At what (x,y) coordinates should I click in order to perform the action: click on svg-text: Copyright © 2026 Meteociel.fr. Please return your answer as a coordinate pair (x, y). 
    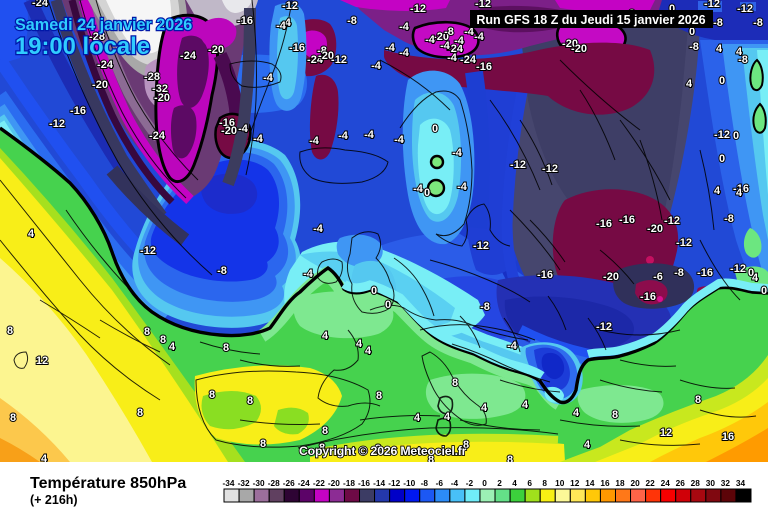
    Looking at the image, I should click on (383, 451).